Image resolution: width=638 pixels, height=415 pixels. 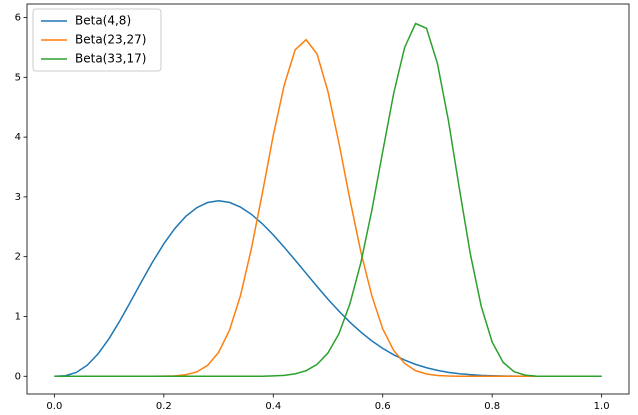 What do you see at coordinates (110, 59) in the screenshot?
I see `legend-label: Beta(33,17)` at bounding box center [110, 59].